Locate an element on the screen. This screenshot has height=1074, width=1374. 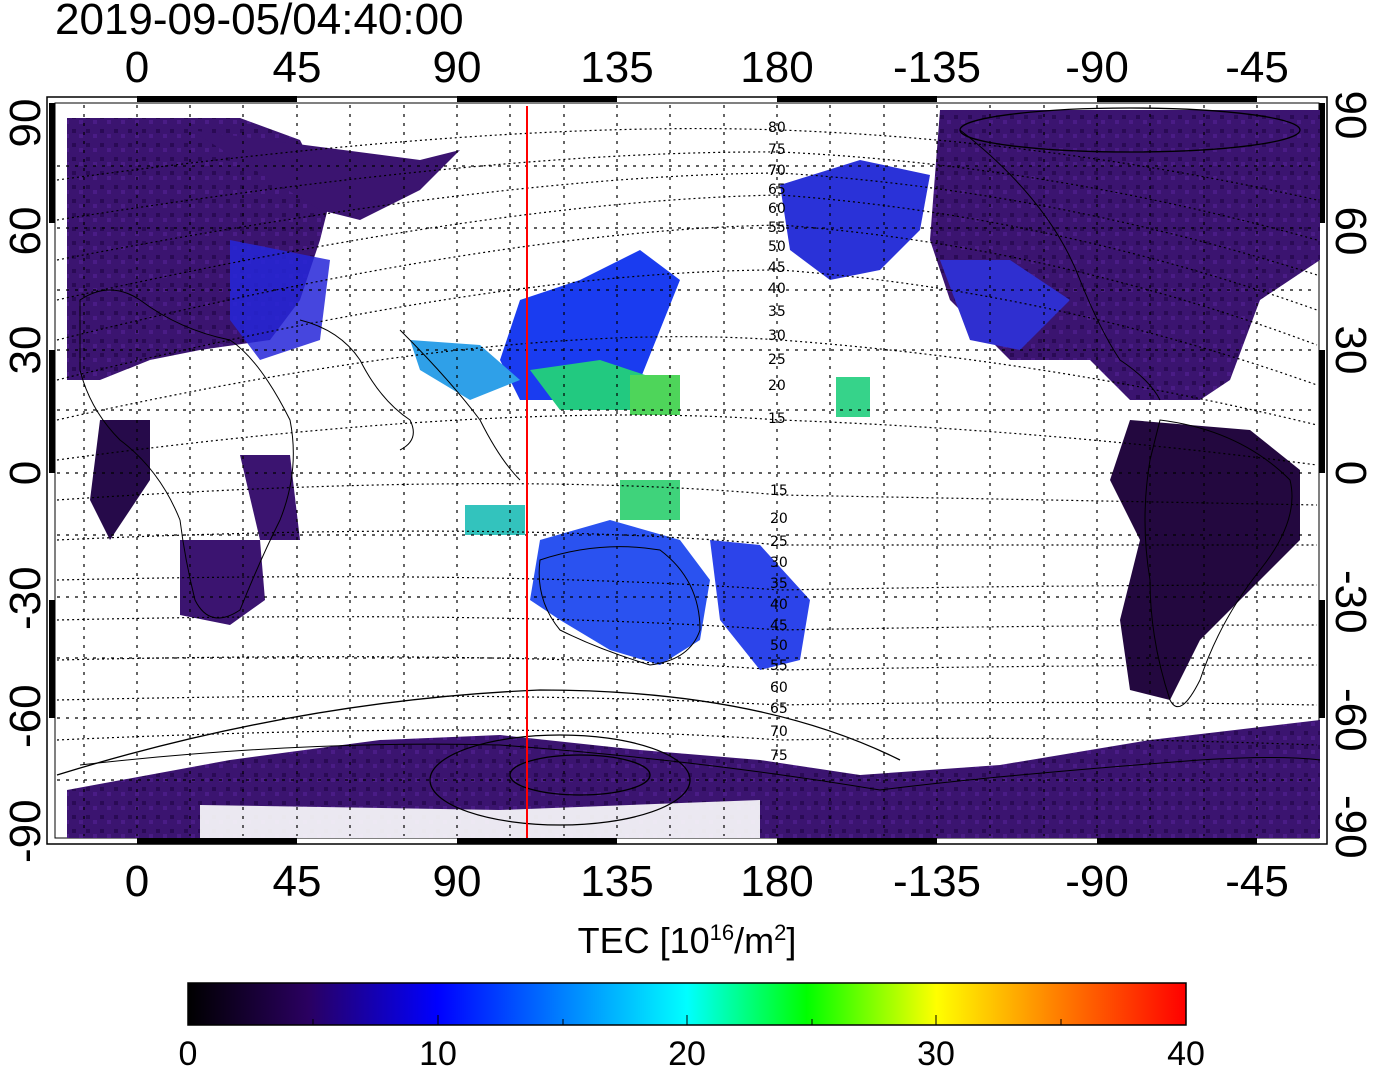
top-lon-tick: 180 is located at coordinates (777, 67).